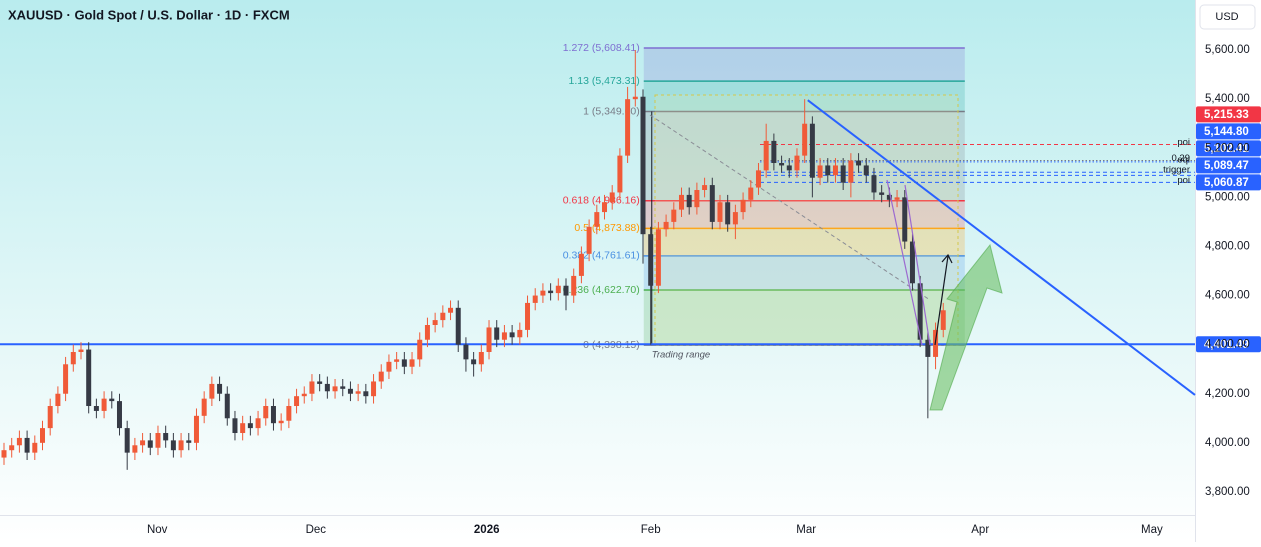 The height and width of the screenshot is (547, 1261). Describe the element at coordinates (1181, 158) in the screenshot. I see `level-label: 0.29` at that location.